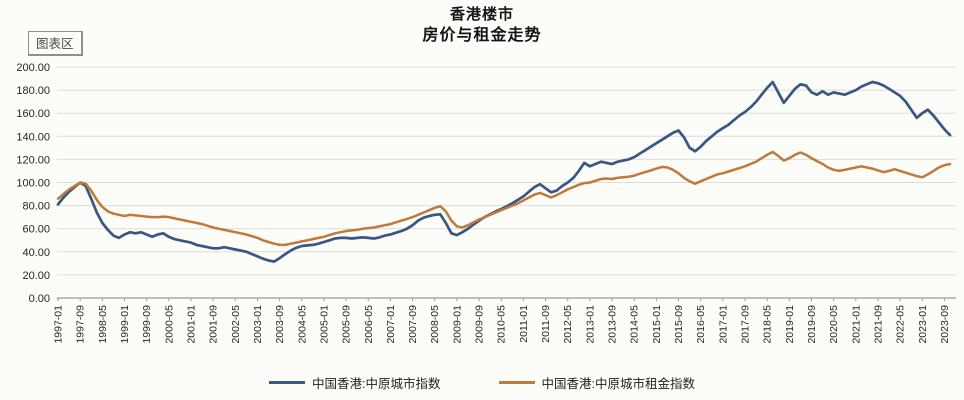 The height and width of the screenshot is (400, 964). Describe the element at coordinates (657, 324) in the screenshot. I see `x-axis-tick-label: 2015-01` at that location.